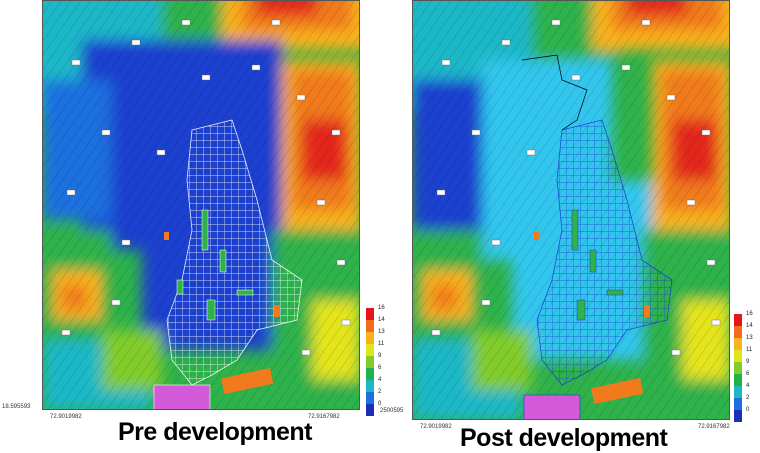  What do you see at coordinates (16, 407) in the screenshot?
I see `pre-coord-left: 18.595593` at bounding box center [16, 407].